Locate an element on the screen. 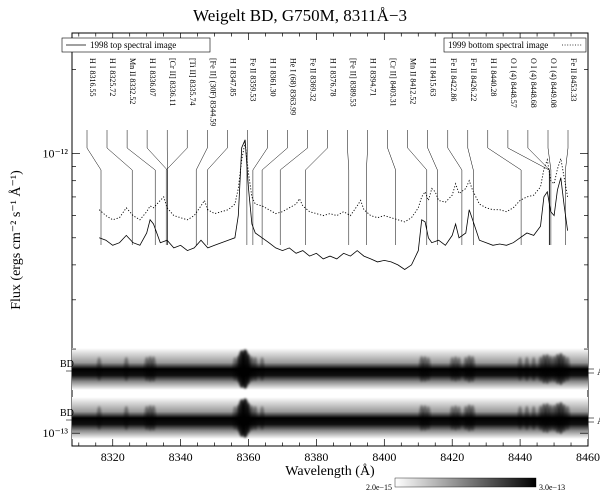 This screenshot has width=600, height=492. x-tick-label: 8440 is located at coordinates (520, 457).